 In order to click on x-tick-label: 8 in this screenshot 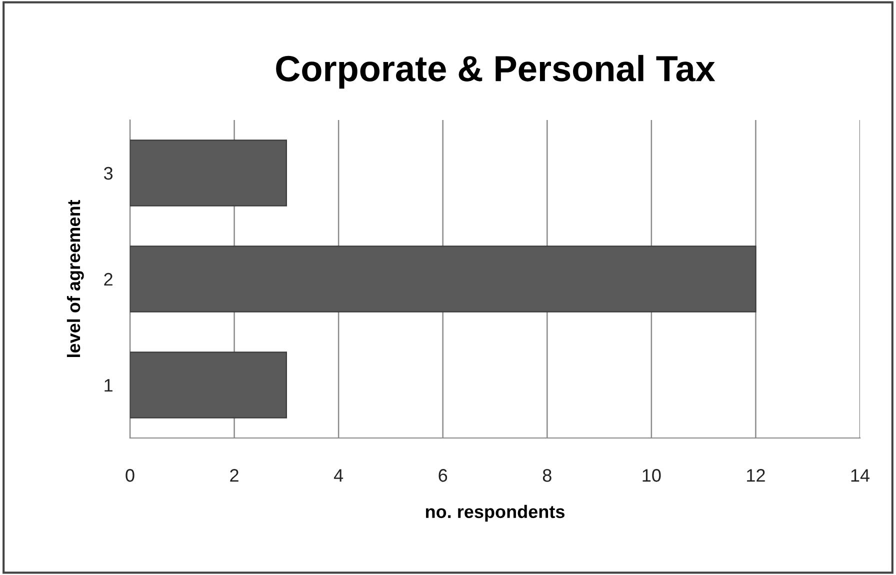, I will do `click(547, 475)`.